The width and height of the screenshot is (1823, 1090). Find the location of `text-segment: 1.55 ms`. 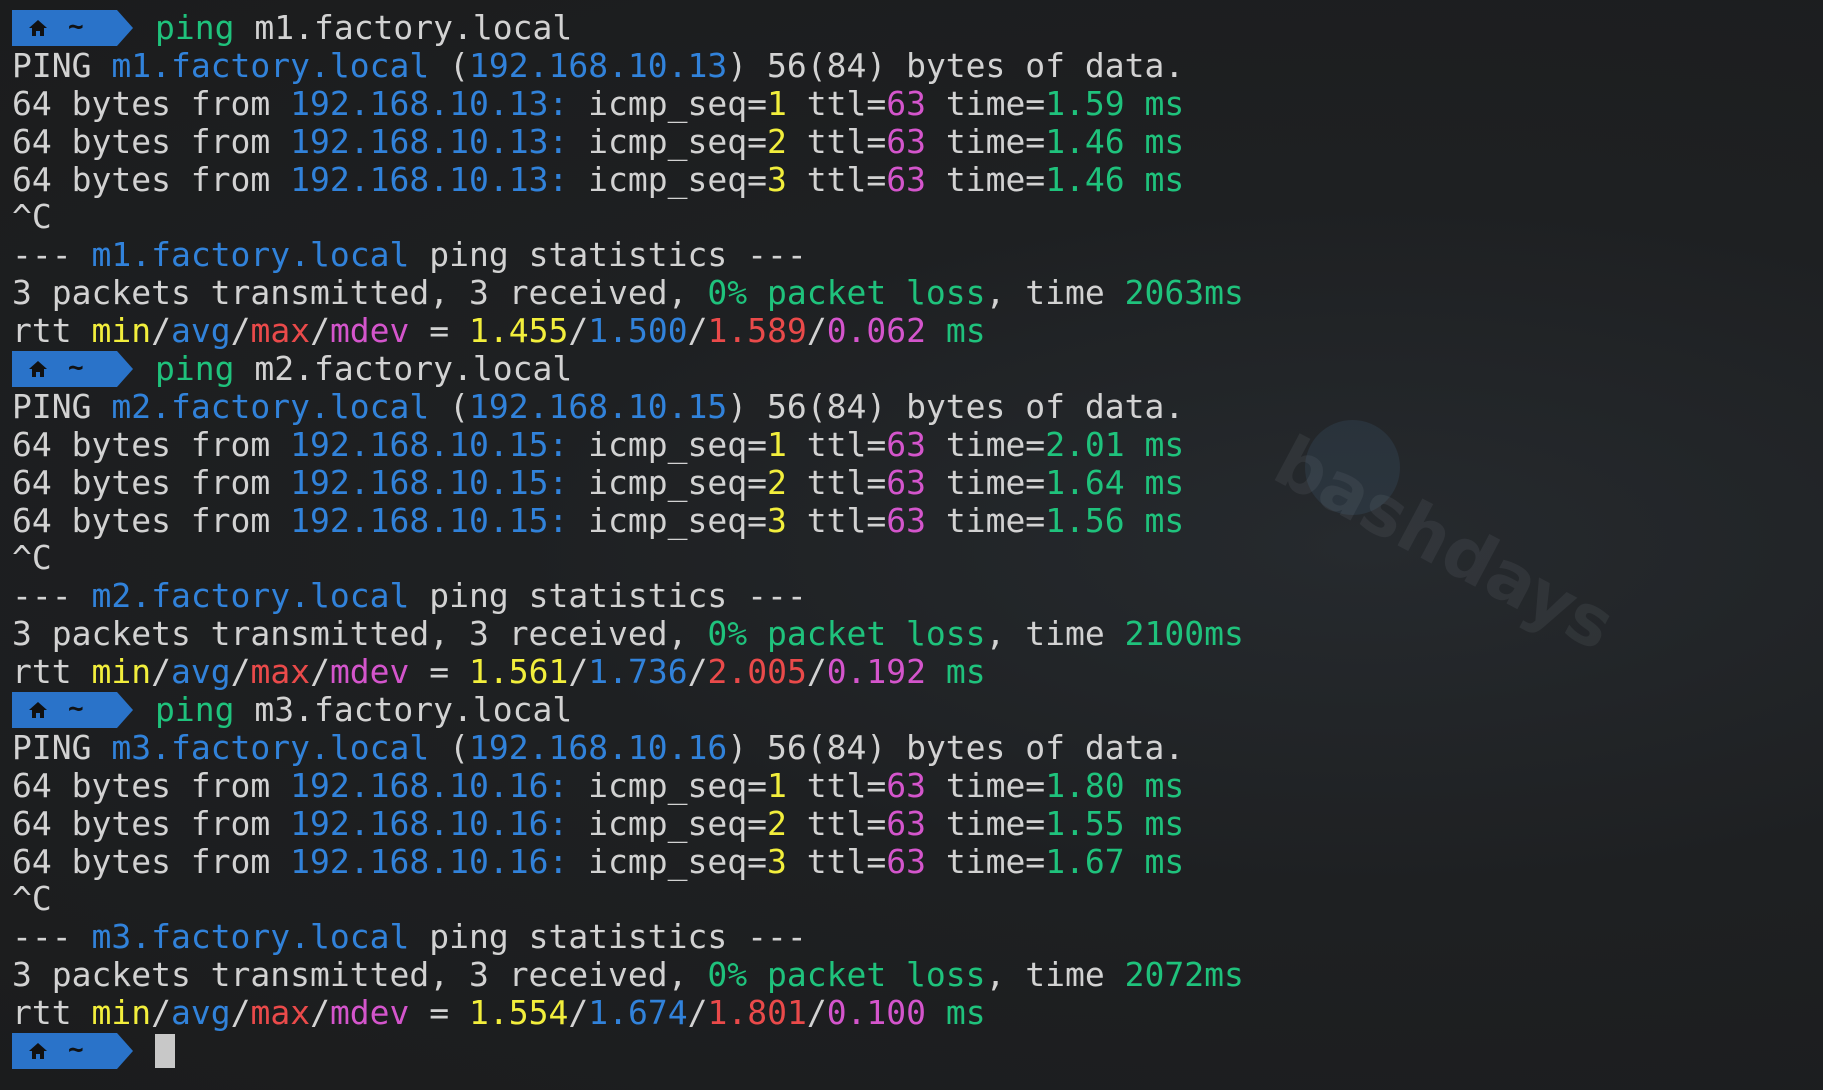

text-segment: 1.55 ms is located at coordinates (1115, 823).